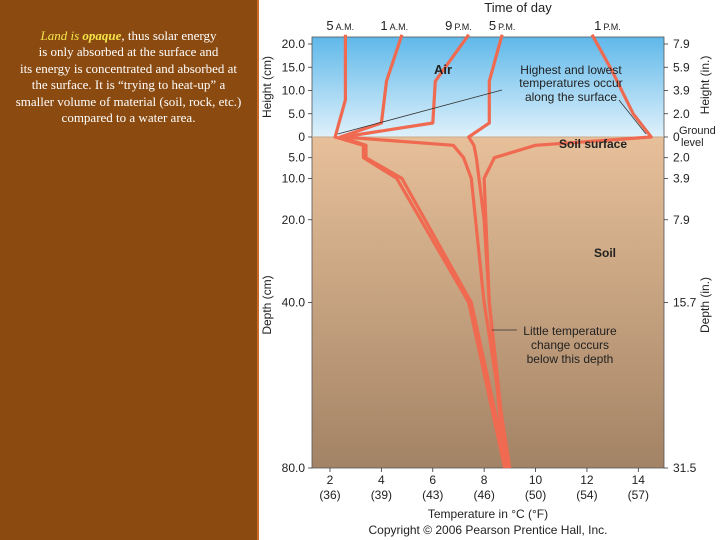 This screenshot has width=720, height=540. What do you see at coordinates (570, 359) in the screenshot?
I see `annotation-little-3: below this depth` at bounding box center [570, 359].